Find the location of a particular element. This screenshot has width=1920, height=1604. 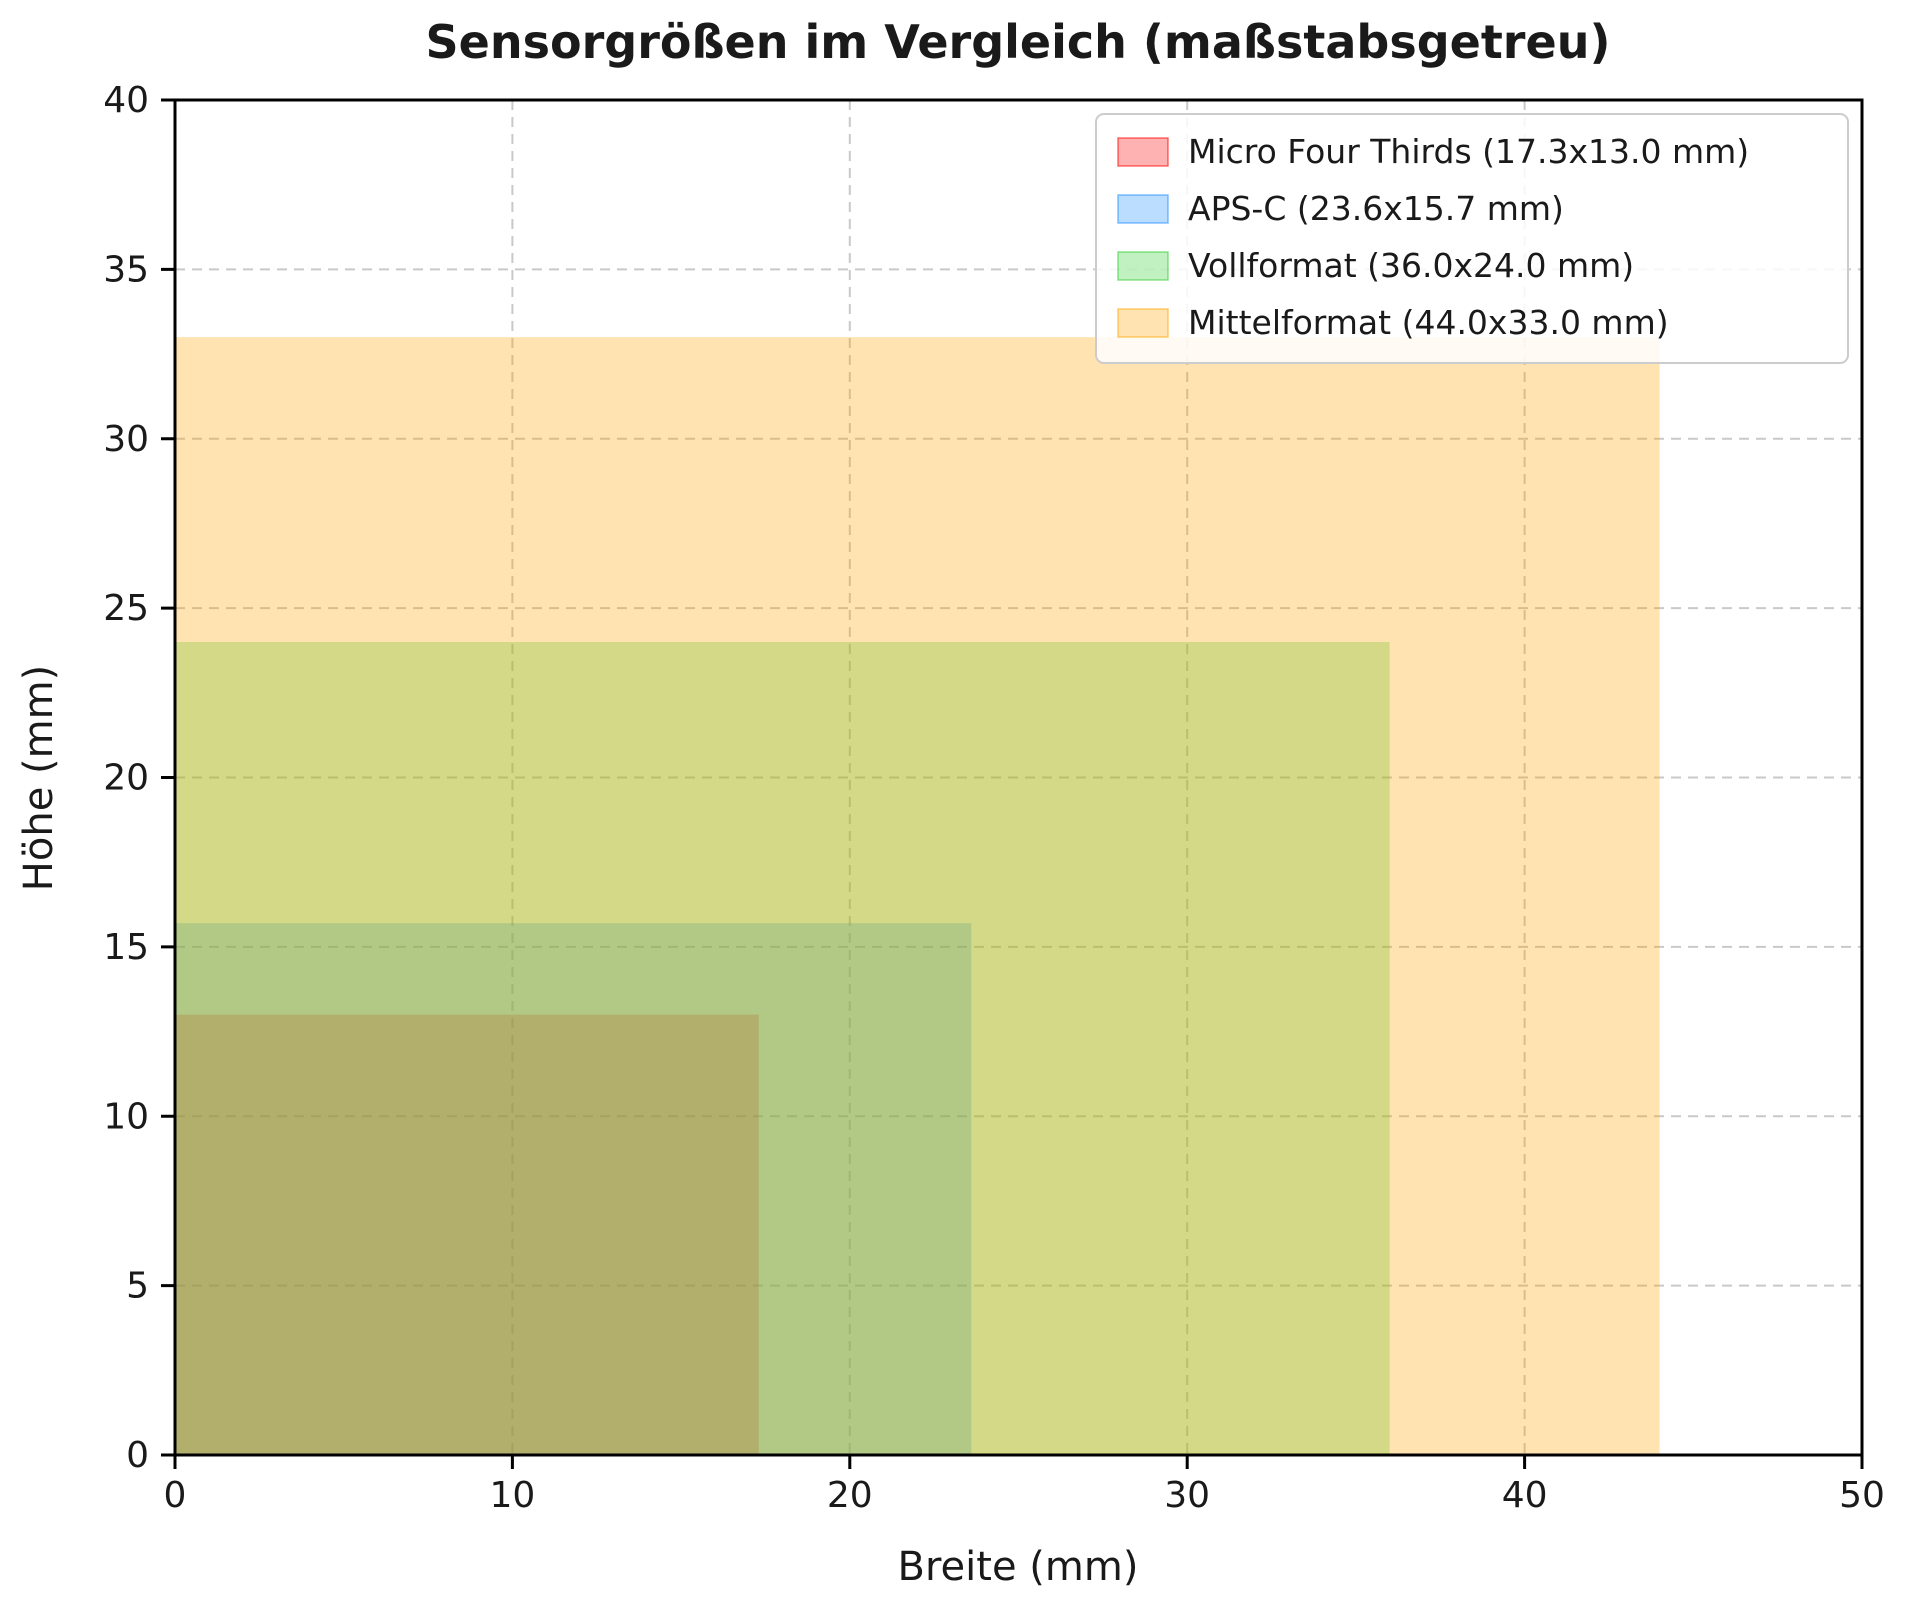

x-tick-label-50: 50 is located at coordinates (1862, 1495).